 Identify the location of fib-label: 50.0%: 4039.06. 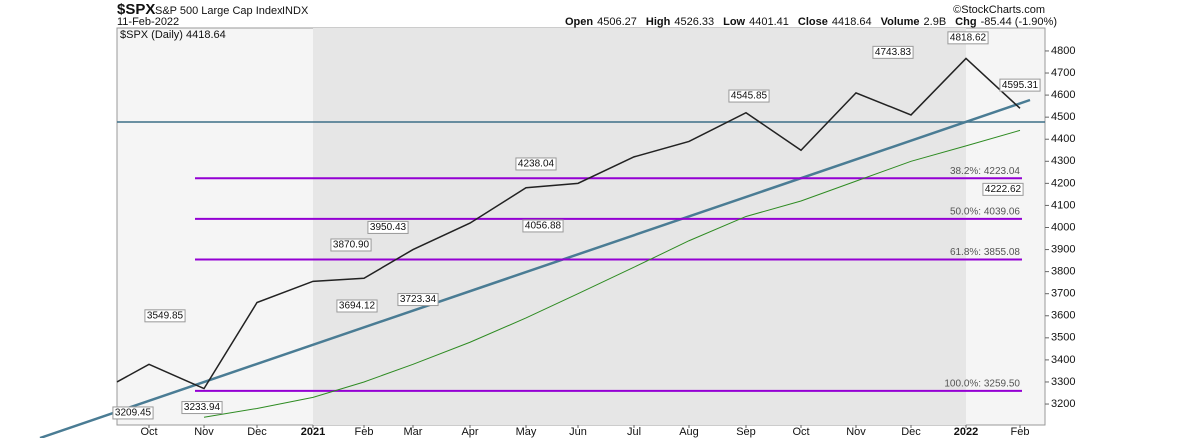
(985, 212).